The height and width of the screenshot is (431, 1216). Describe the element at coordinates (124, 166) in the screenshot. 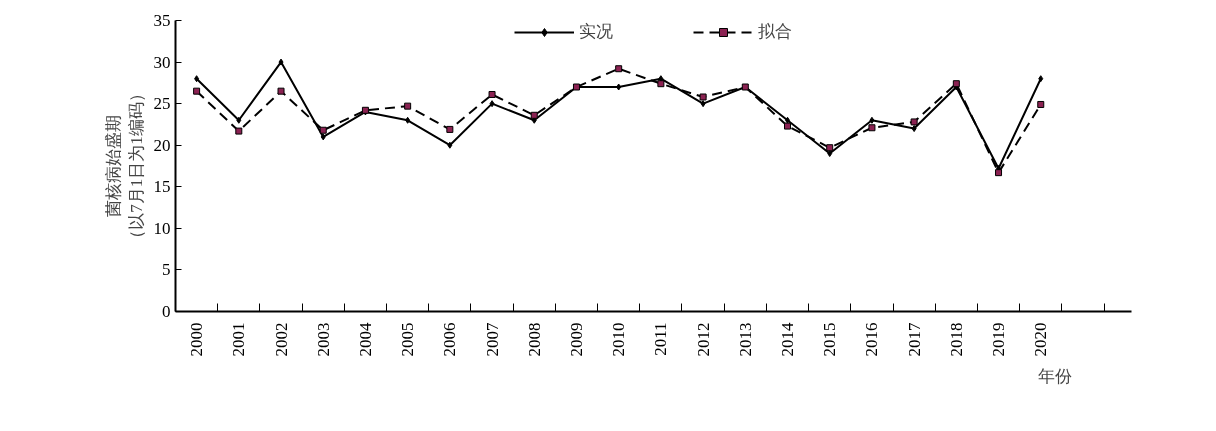

I see `y-axis-title: 菌核病始盛期（以7月1日为1编码）` at that location.